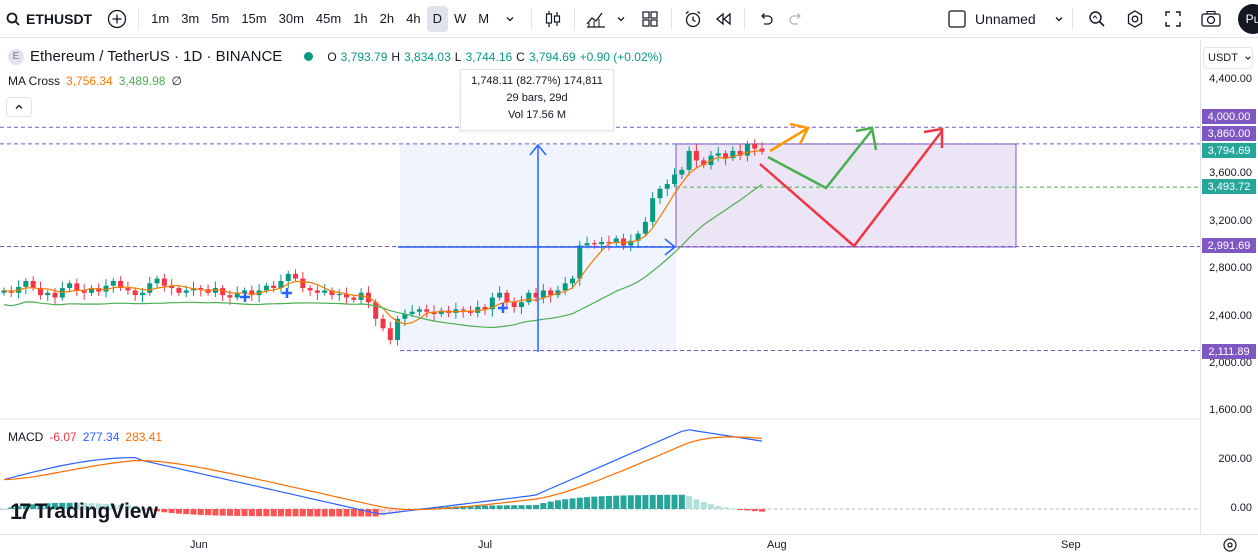  I want to click on currency-selector: USDT, so click(1228, 58).